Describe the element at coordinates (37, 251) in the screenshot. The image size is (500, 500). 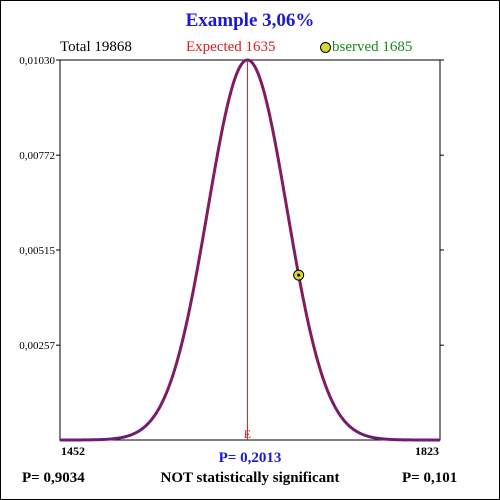
I see `y-tick-label: 0,00515` at that location.